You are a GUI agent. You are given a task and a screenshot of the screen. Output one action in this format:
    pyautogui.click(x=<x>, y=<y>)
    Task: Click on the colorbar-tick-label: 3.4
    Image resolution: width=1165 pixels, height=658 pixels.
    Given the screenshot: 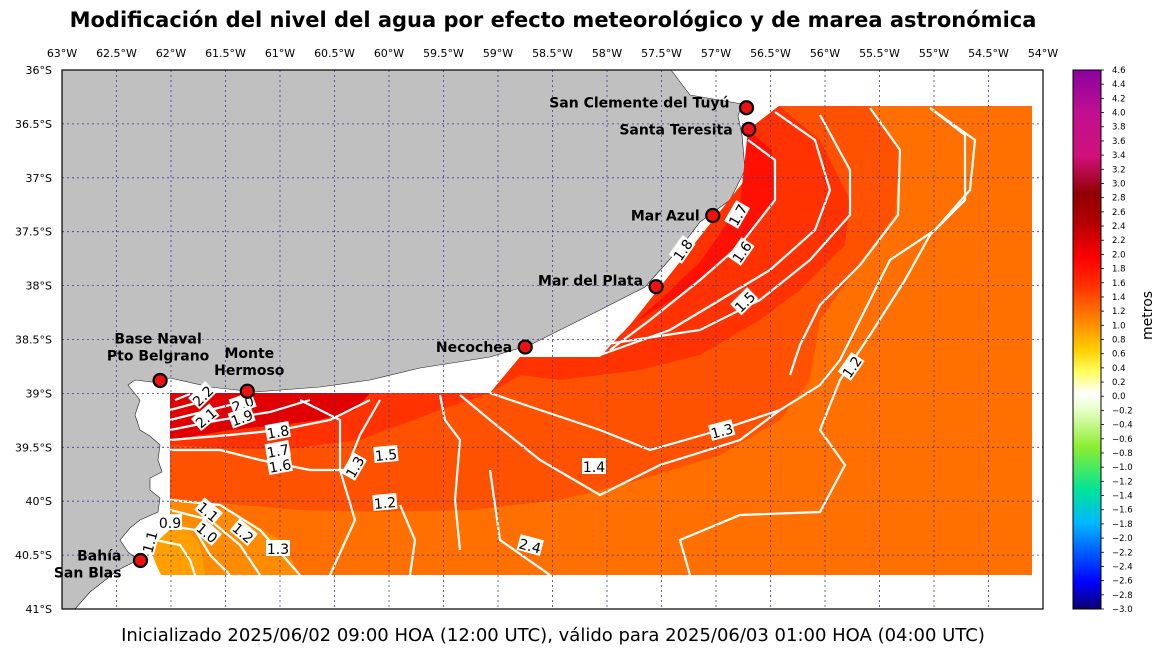 What is the action you would take?
    pyautogui.click(x=1119, y=156)
    